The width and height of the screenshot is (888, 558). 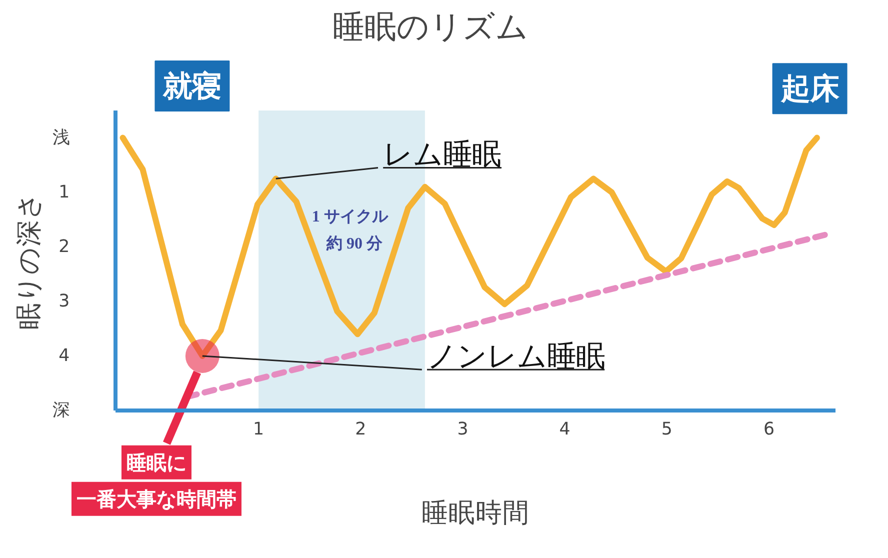 I want to click on x-tick-label: 5, so click(x=666, y=430).